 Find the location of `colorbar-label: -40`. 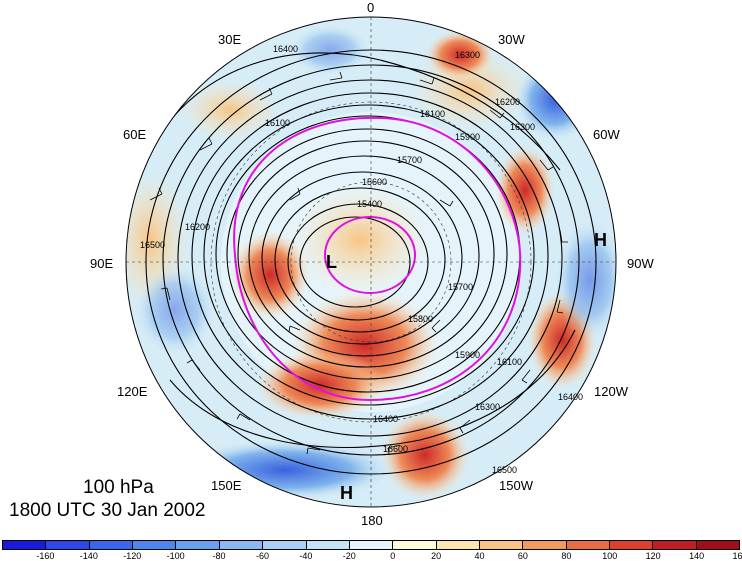

colorbar-label: -40 is located at coordinates (306, 556).